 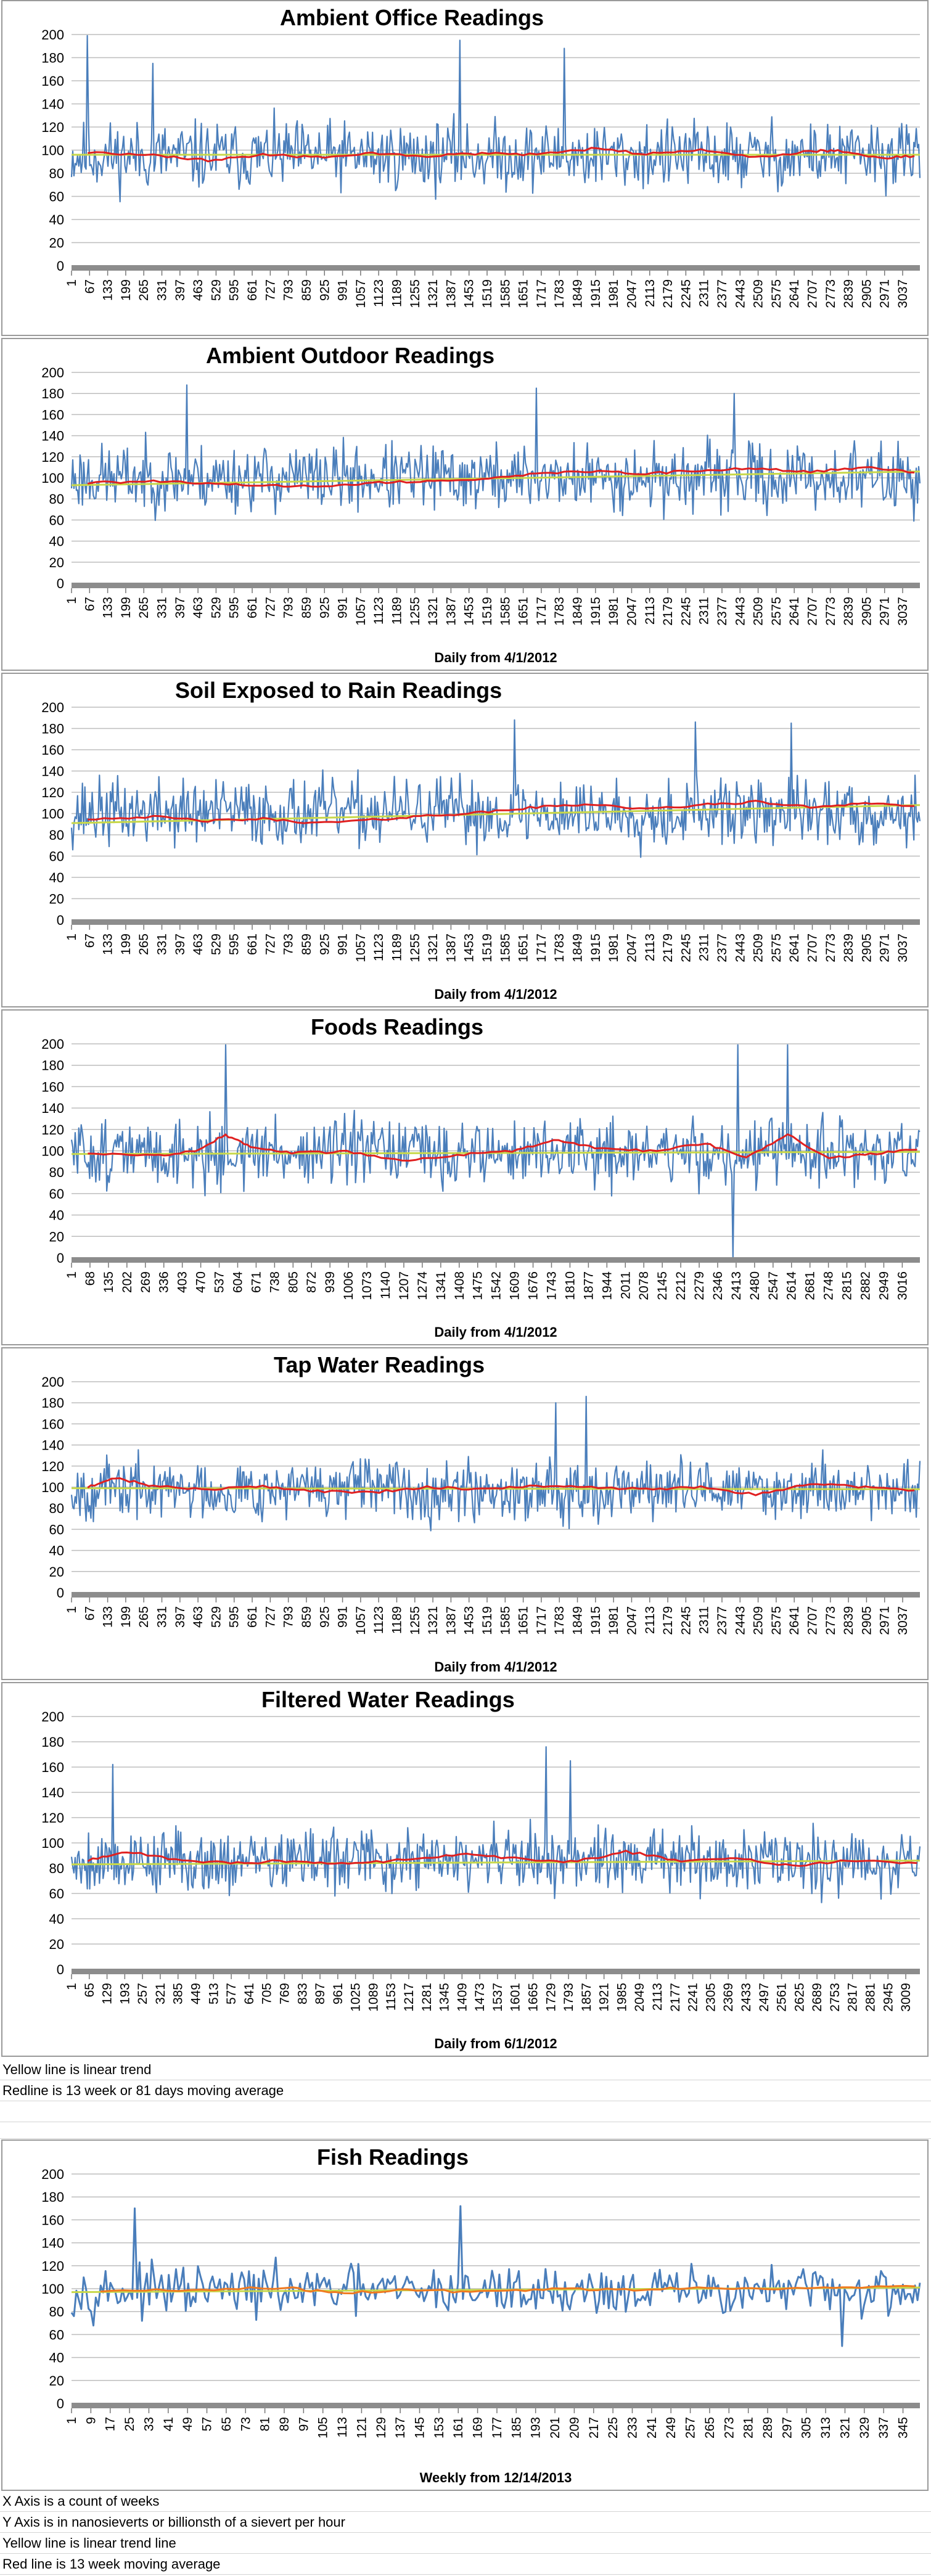 What do you see at coordinates (496, 2290) in the screenshot?
I see `series-trend-line` at bounding box center [496, 2290].